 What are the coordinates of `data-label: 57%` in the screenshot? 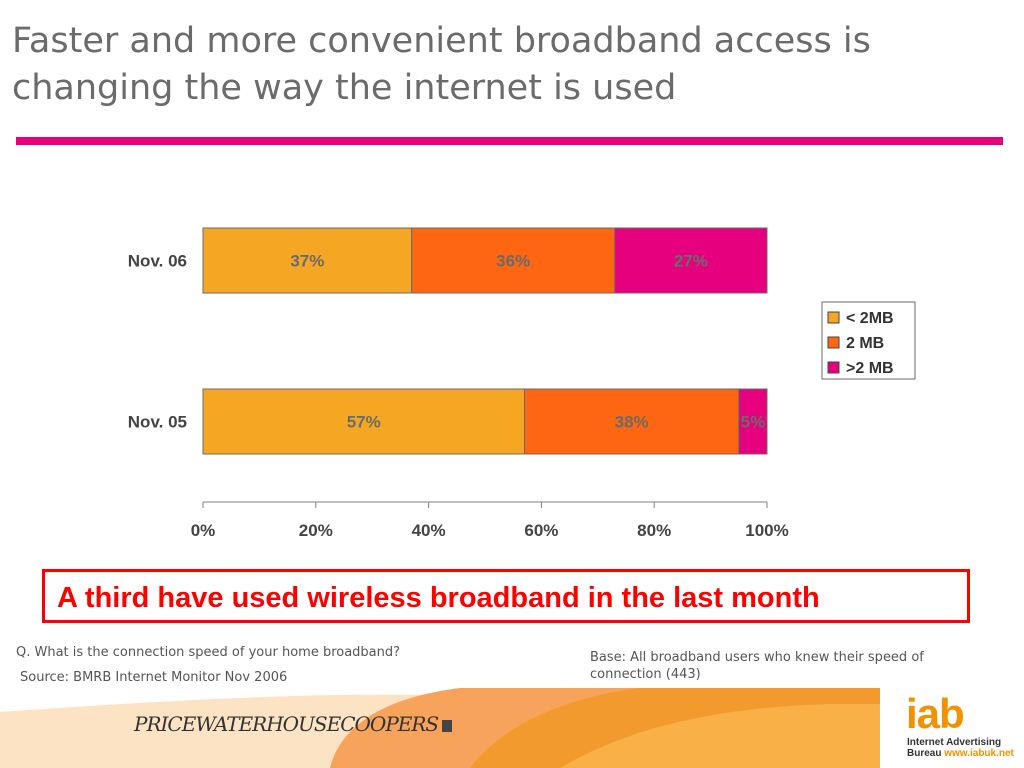 It's located at (364, 422).